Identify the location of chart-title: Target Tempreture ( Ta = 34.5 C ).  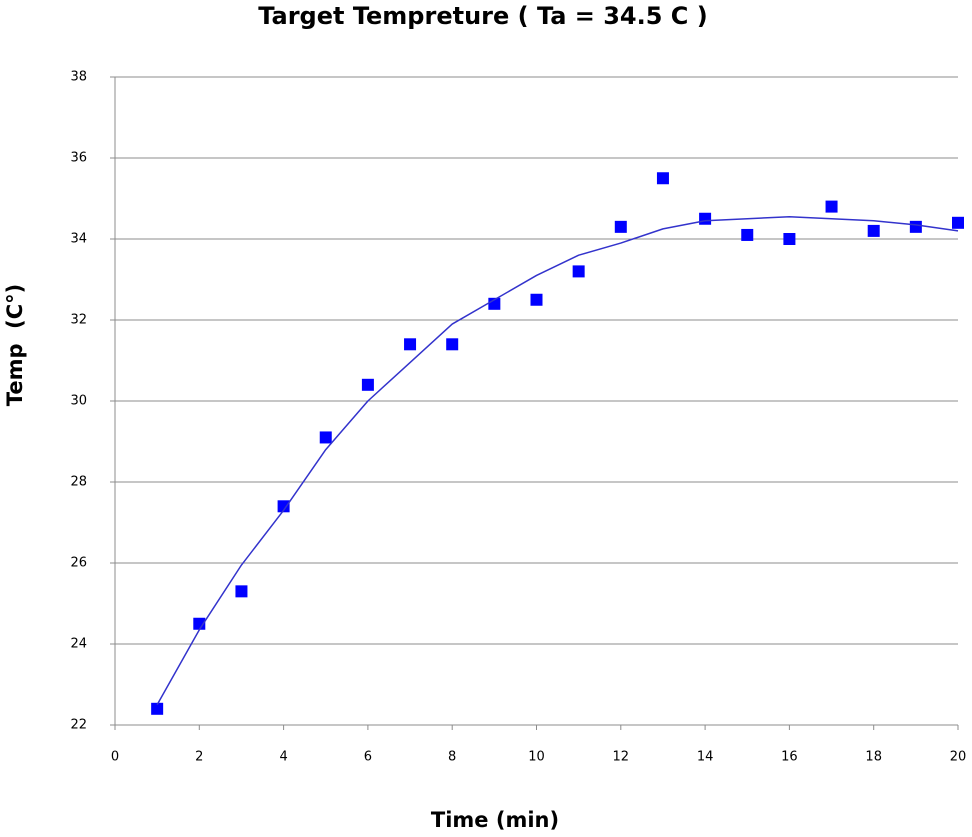
(483, 16).